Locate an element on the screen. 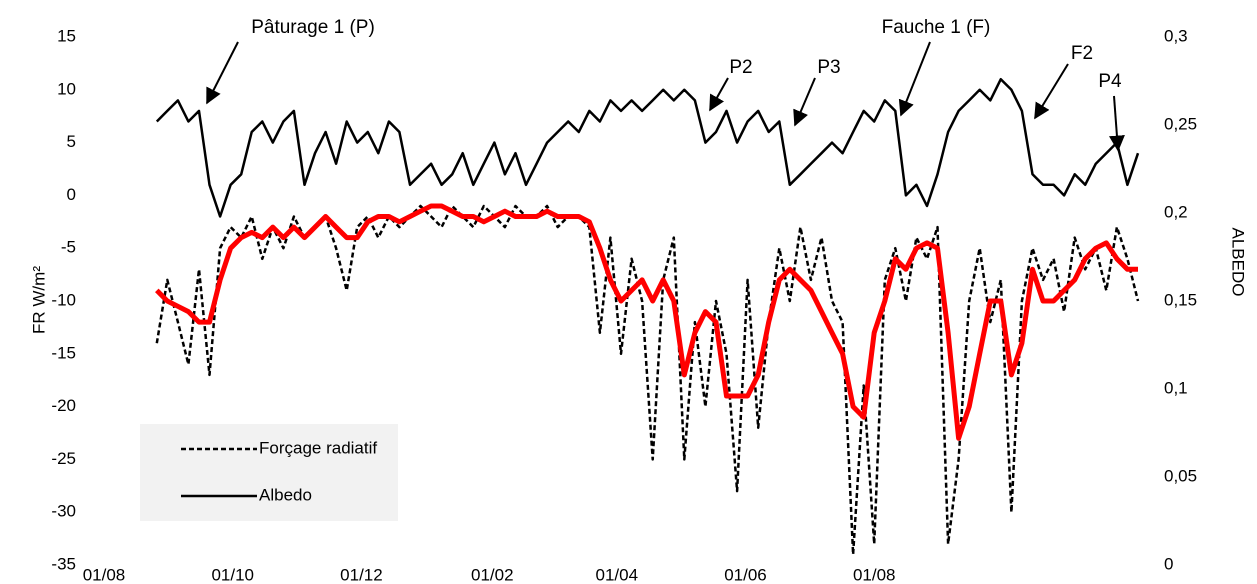 The width and height of the screenshot is (1257, 584). y2-tick-label: 0 is located at coordinates (1168, 563).